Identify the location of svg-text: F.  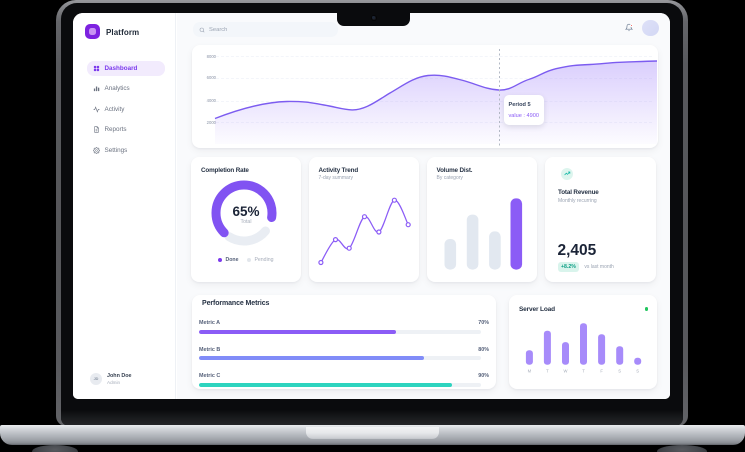
(601, 371).